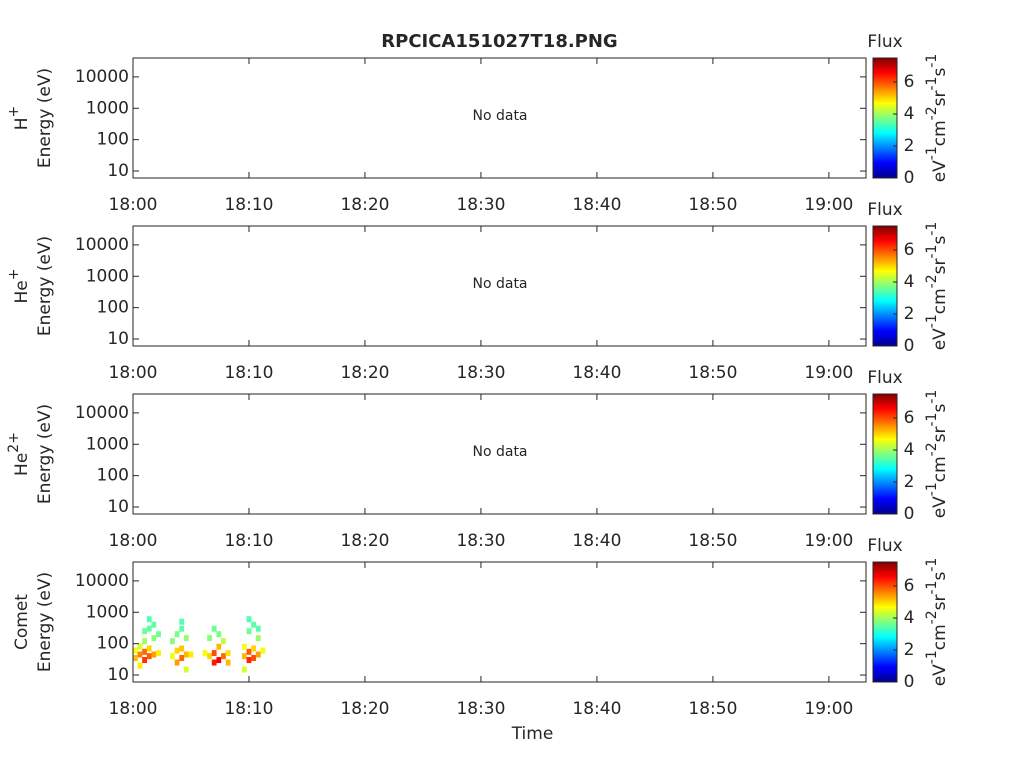 This screenshot has height=768, width=1024. I want to click on ion-label: Comet, so click(22, 622).